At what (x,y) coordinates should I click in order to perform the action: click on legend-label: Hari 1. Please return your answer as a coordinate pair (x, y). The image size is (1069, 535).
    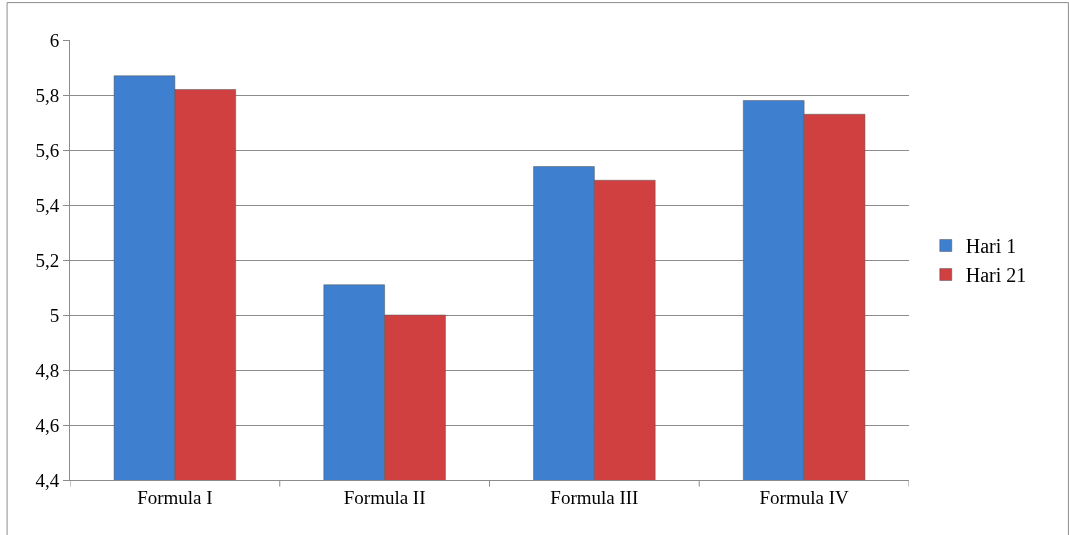
    Looking at the image, I should click on (991, 246).